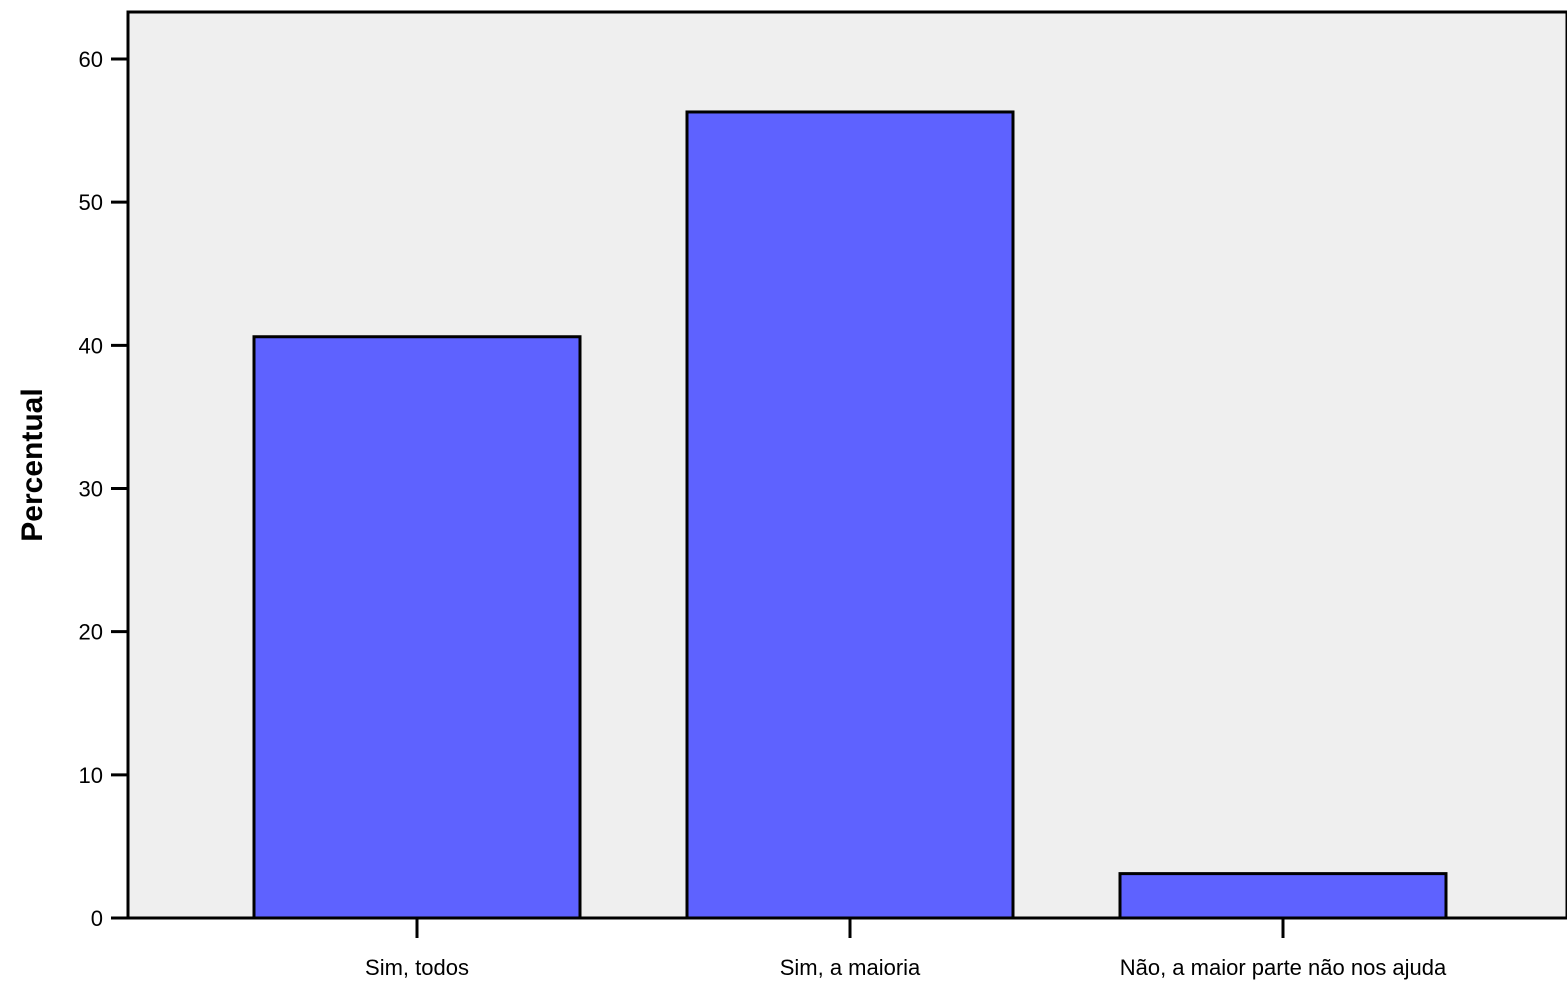  I want to click on y-tick-label: 10, so click(91, 775).